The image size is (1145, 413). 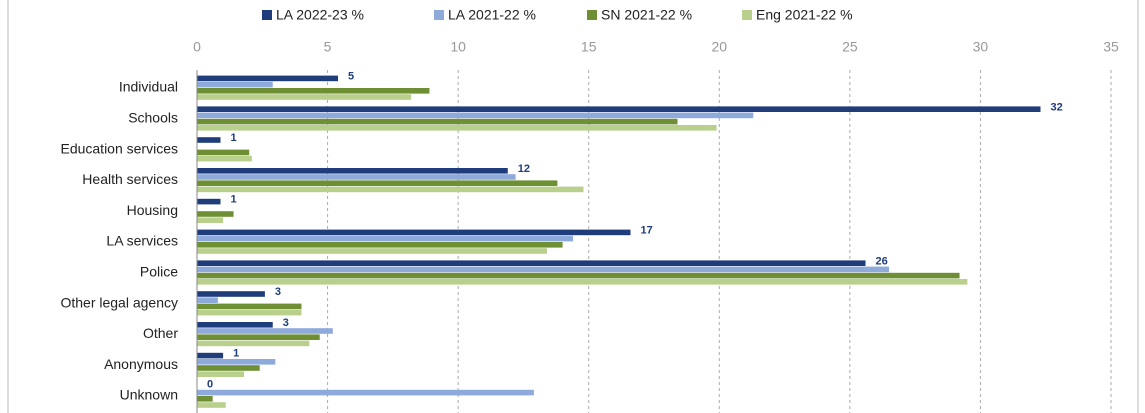 What do you see at coordinates (981, 47) in the screenshot?
I see `x-tick-label: 30` at bounding box center [981, 47].